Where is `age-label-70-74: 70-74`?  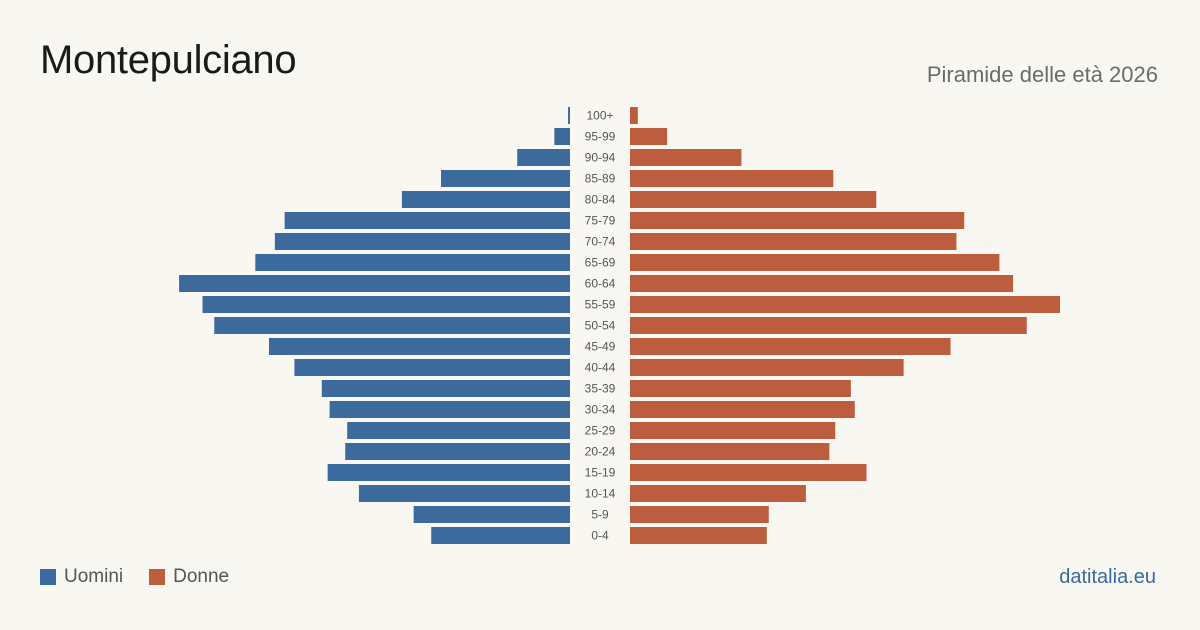 age-label-70-74: 70-74 is located at coordinates (600, 242).